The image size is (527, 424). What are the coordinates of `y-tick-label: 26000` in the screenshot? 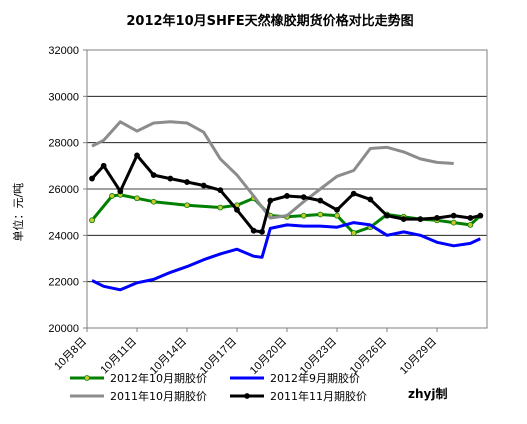 It's located at (63, 190).